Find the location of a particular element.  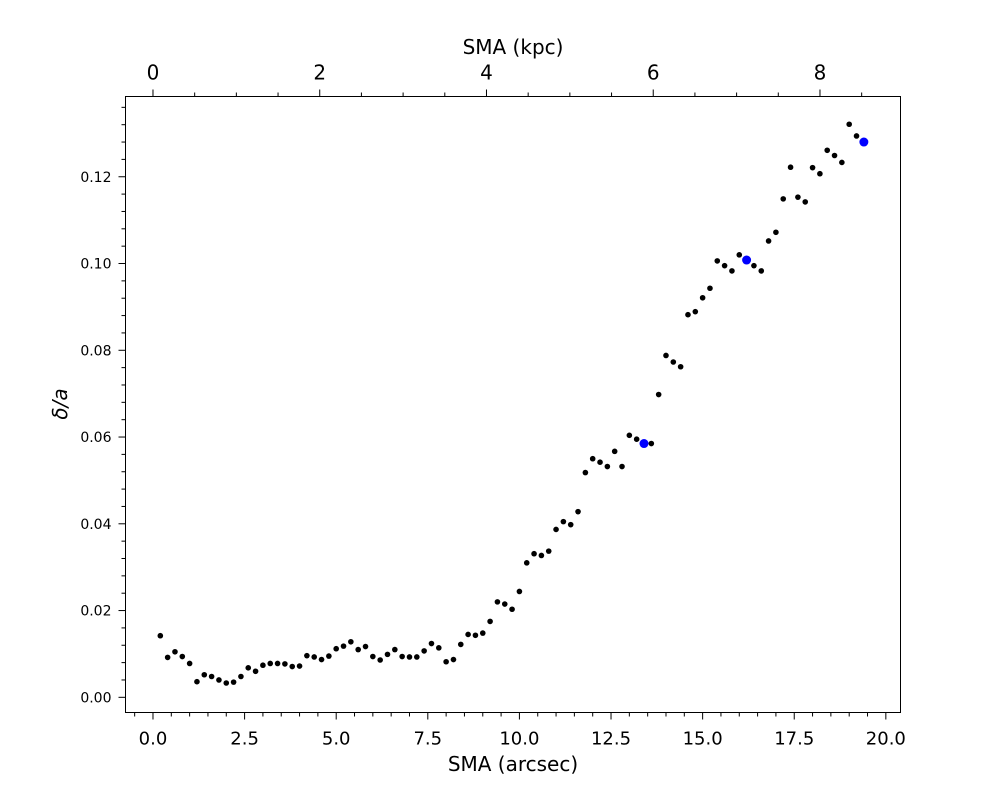

x2-tick-label: 2 is located at coordinates (319, 73).